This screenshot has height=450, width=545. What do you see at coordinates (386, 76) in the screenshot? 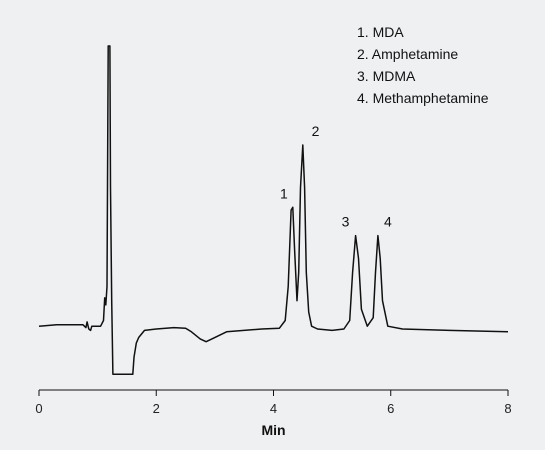
I see `legend-item: 3. MDMA` at bounding box center [386, 76].